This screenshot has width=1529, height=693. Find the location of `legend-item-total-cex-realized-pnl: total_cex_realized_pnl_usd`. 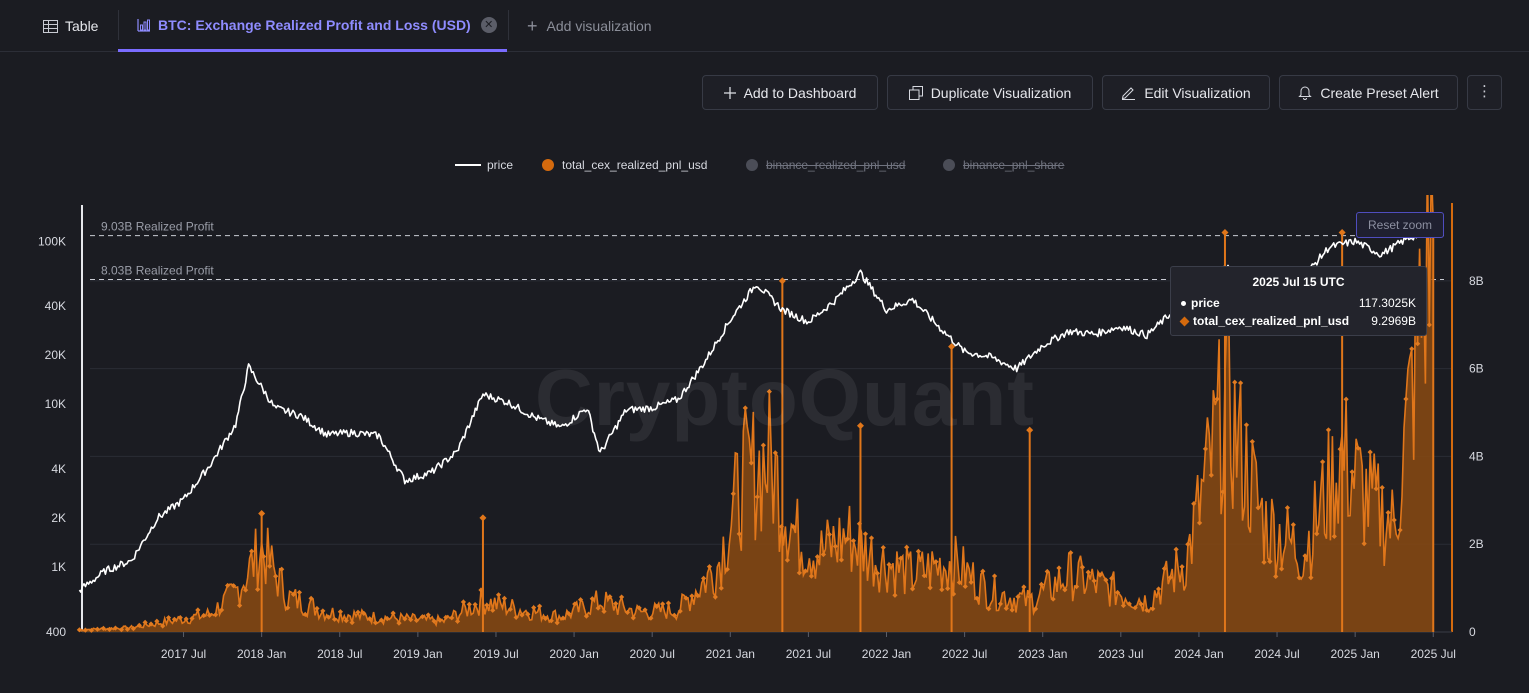

legend-item-total-cex-realized-pnl: total_cex_realized_pnl_usd is located at coordinates (624, 165).